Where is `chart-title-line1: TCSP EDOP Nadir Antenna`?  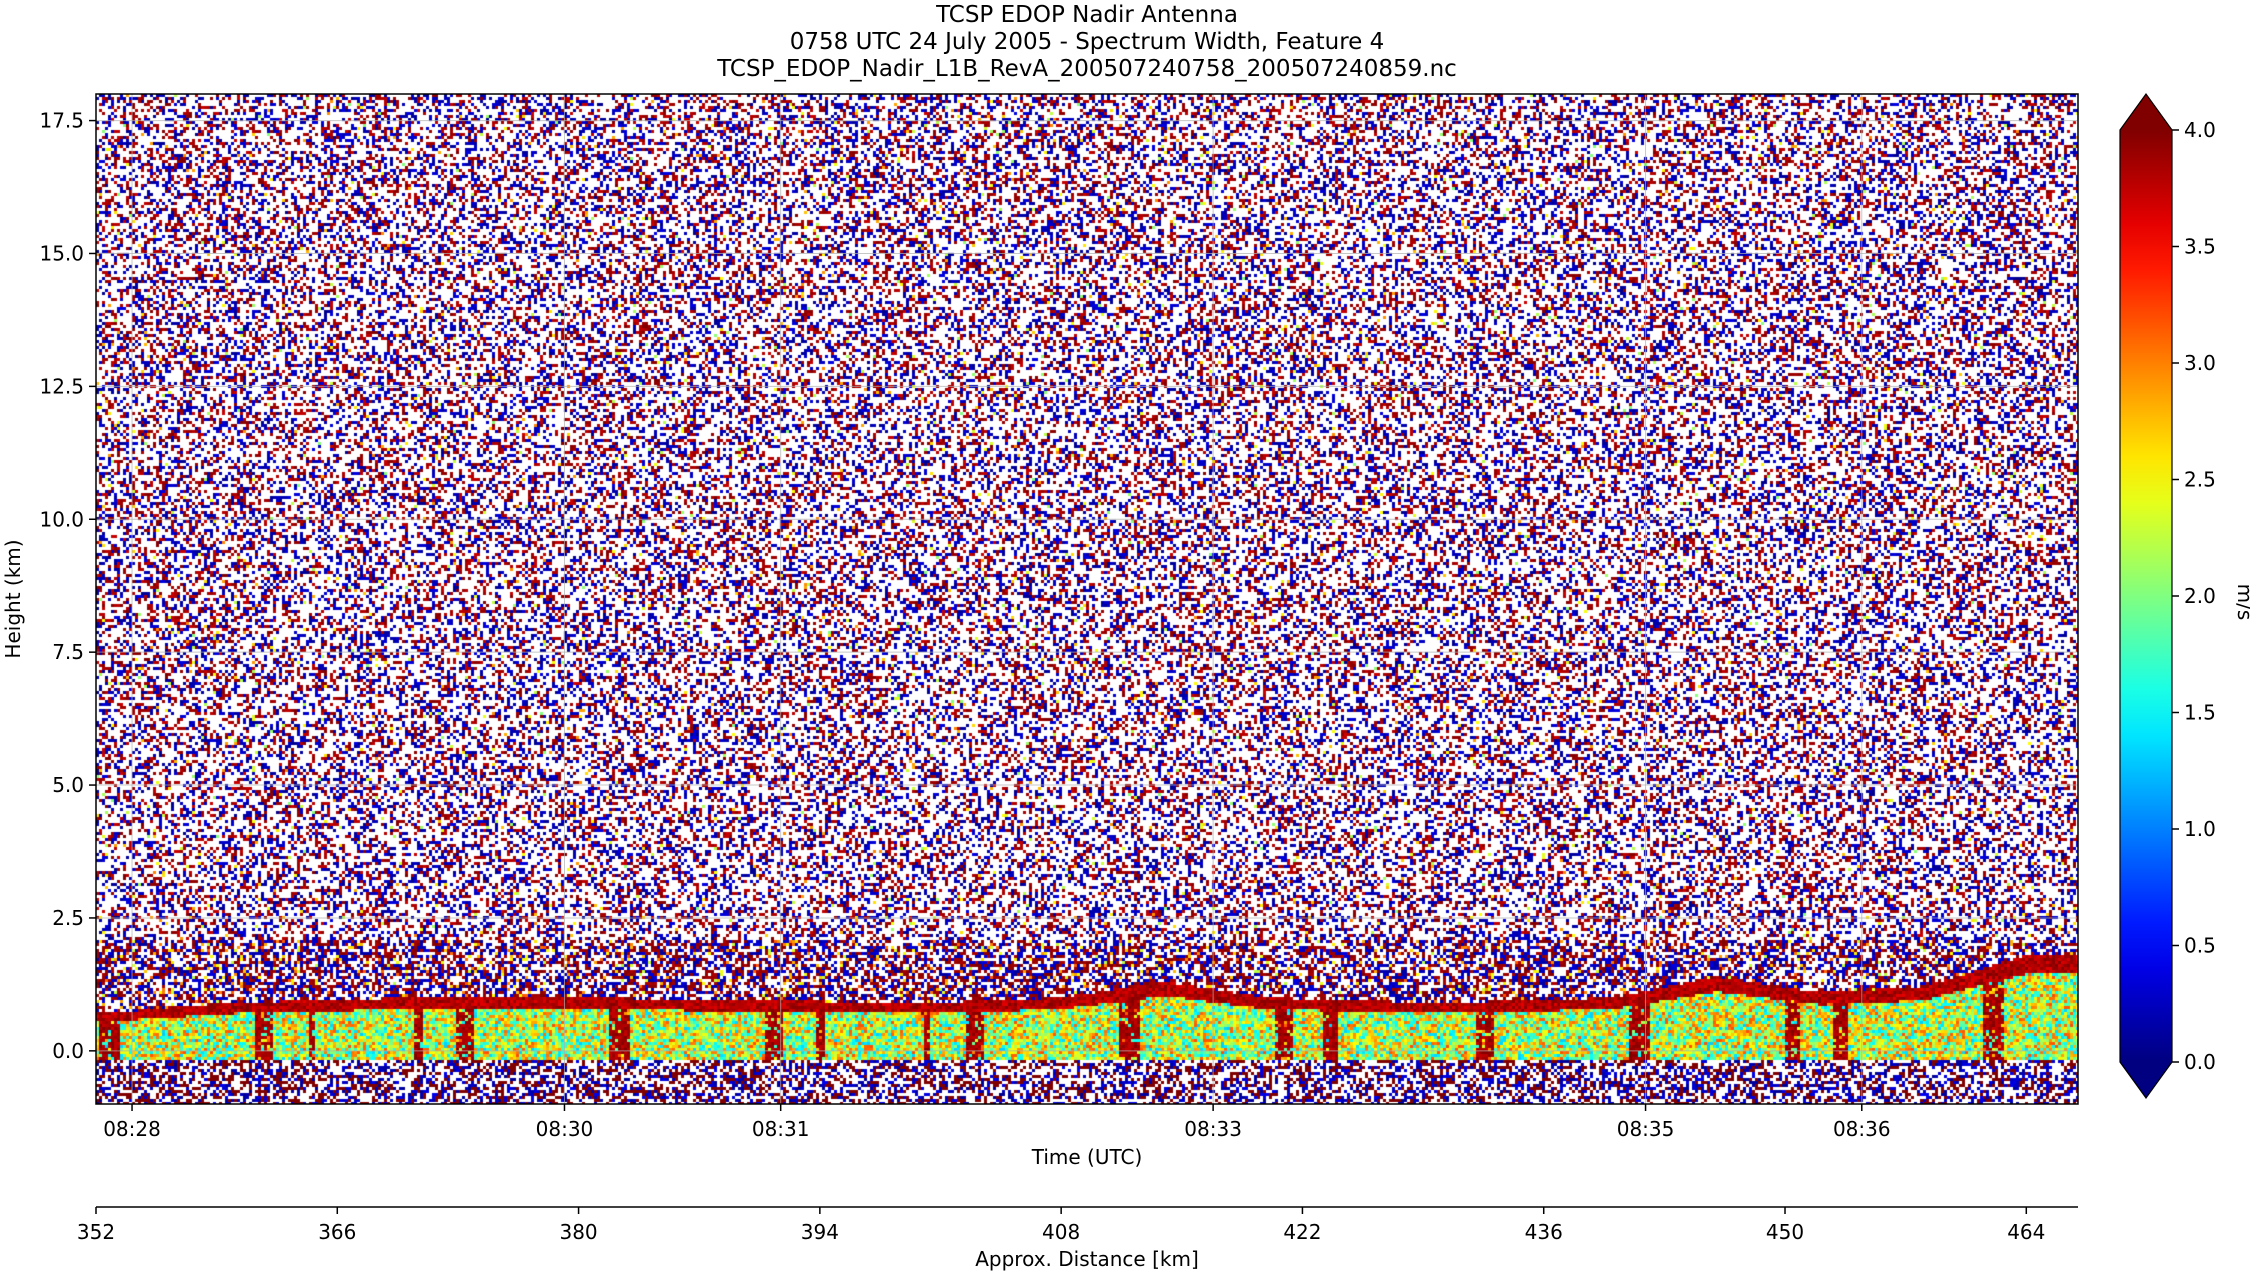 chart-title-line1: TCSP EDOP Nadir Antenna is located at coordinates (1087, 15).